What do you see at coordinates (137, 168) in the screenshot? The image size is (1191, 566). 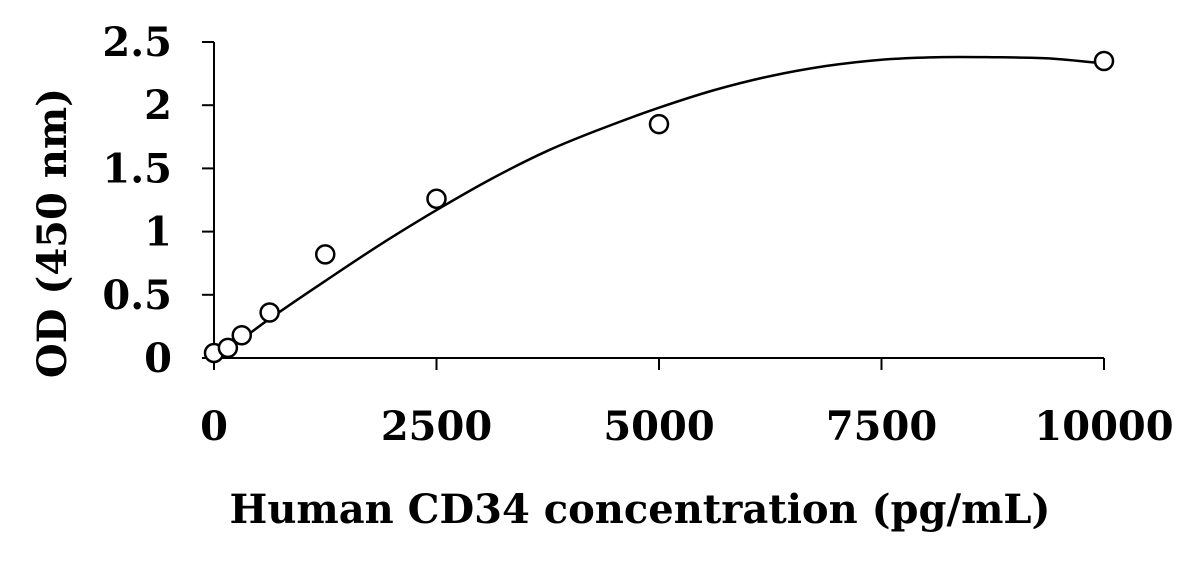 I see `y-tick-label: 1.5` at bounding box center [137, 168].